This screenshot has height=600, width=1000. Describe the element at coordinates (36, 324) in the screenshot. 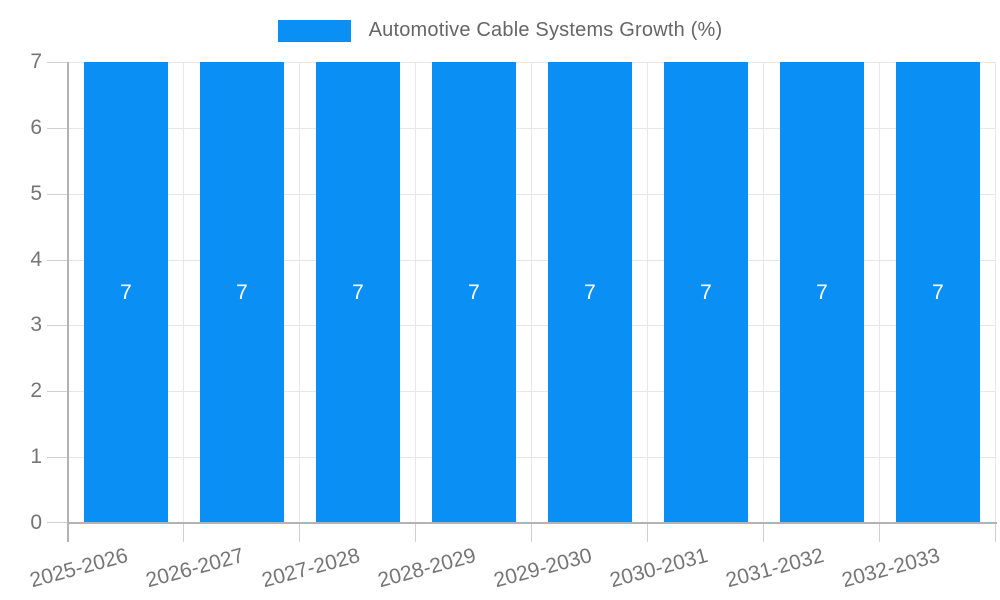

I see `y-axis-label: 3` at that location.